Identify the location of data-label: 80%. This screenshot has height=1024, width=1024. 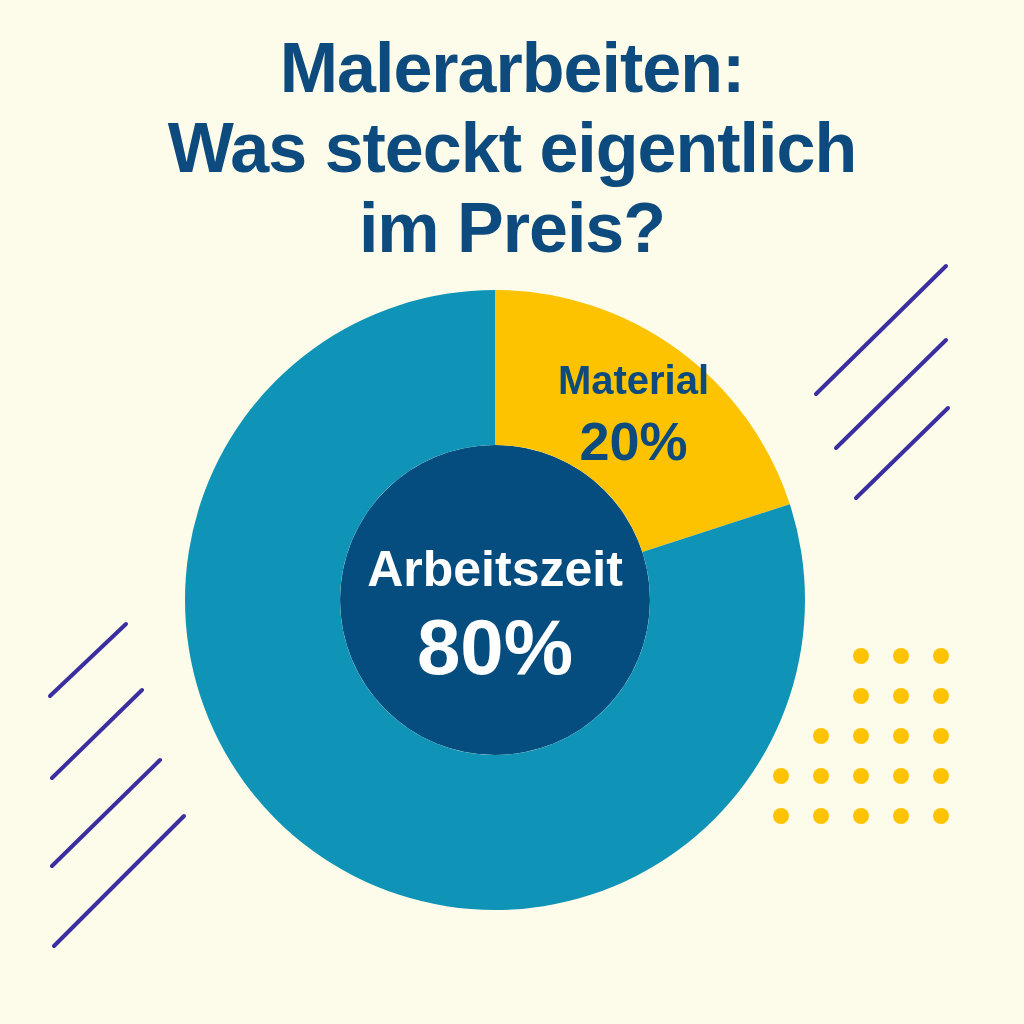
(495, 646).